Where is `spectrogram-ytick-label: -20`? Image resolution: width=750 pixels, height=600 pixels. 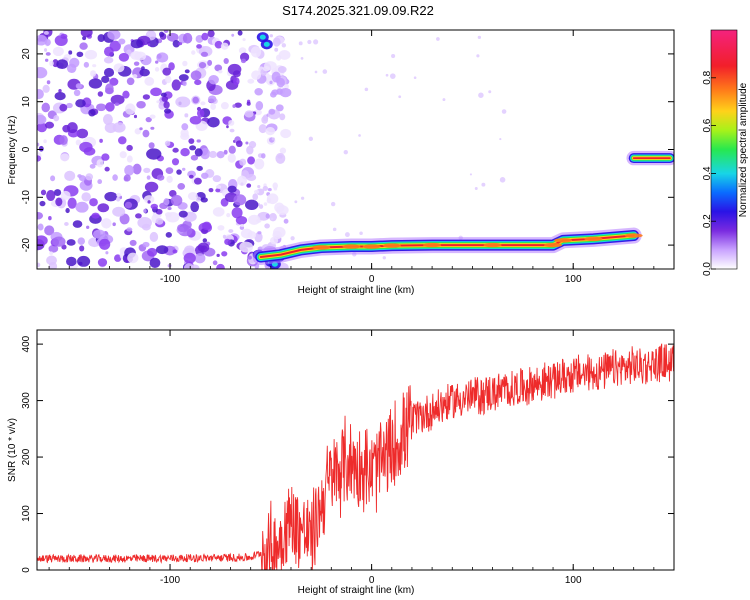
spectrogram-ytick-label: -20 is located at coordinates (26, 244).